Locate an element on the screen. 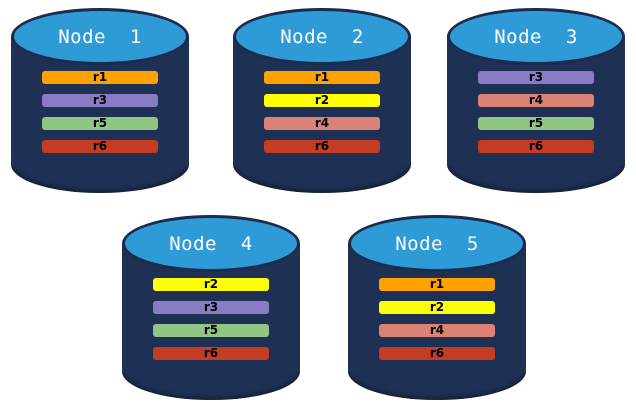 This screenshot has height=408, width=636. node-title: Node 4 is located at coordinates (211, 243).